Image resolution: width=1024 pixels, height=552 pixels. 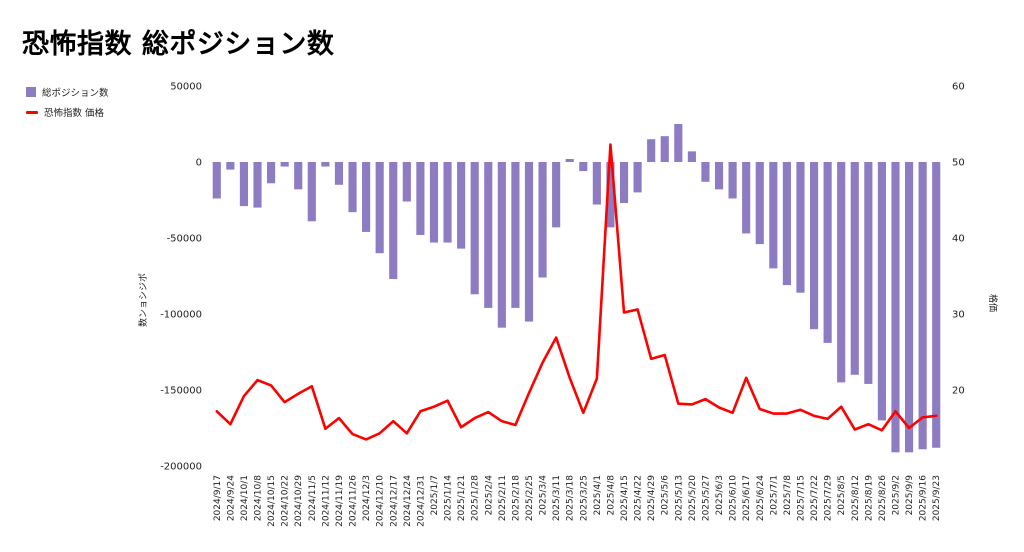 I want to click on x-tick-2: 2024/10/1, so click(x=245, y=498).